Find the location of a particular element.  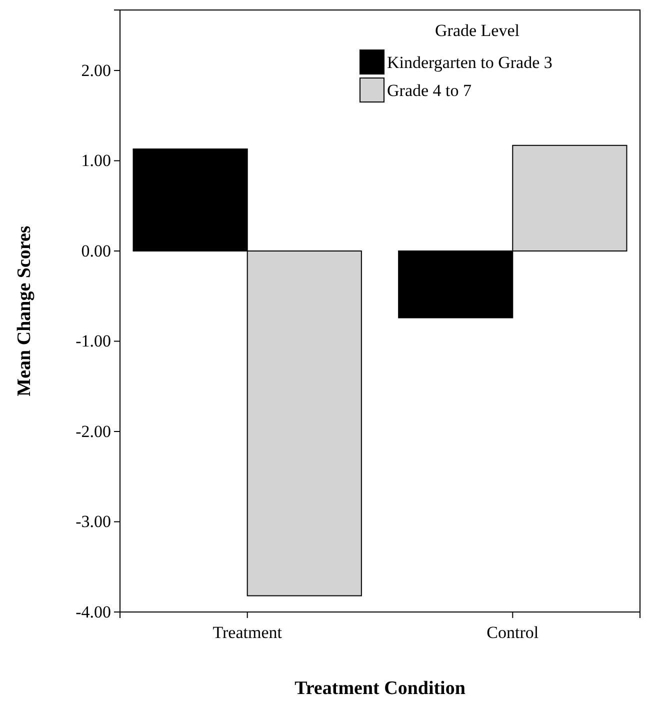

y-tick-label: -1.00 is located at coordinates (93, 341).